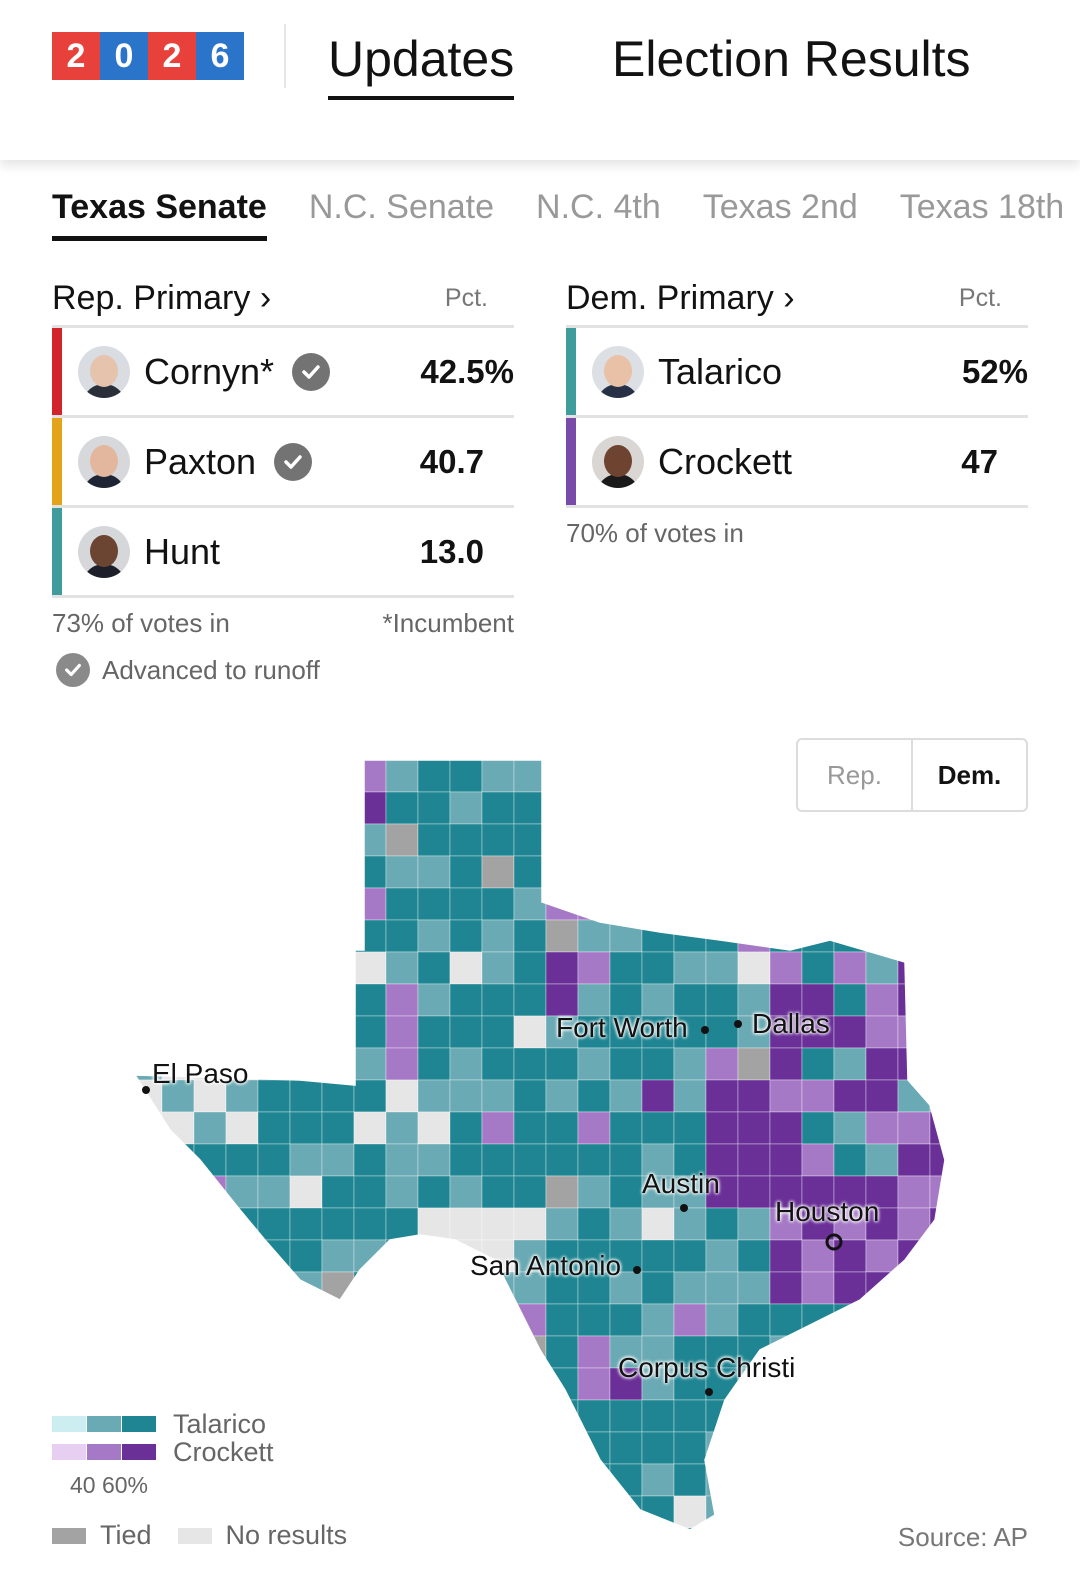 Image resolution: width=1080 pixels, height=1571 pixels. What do you see at coordinates (401, 207) in the screenshot?
I see `race-tab-nc-senate: N.C. Senate` at bounding box center [401, 207].